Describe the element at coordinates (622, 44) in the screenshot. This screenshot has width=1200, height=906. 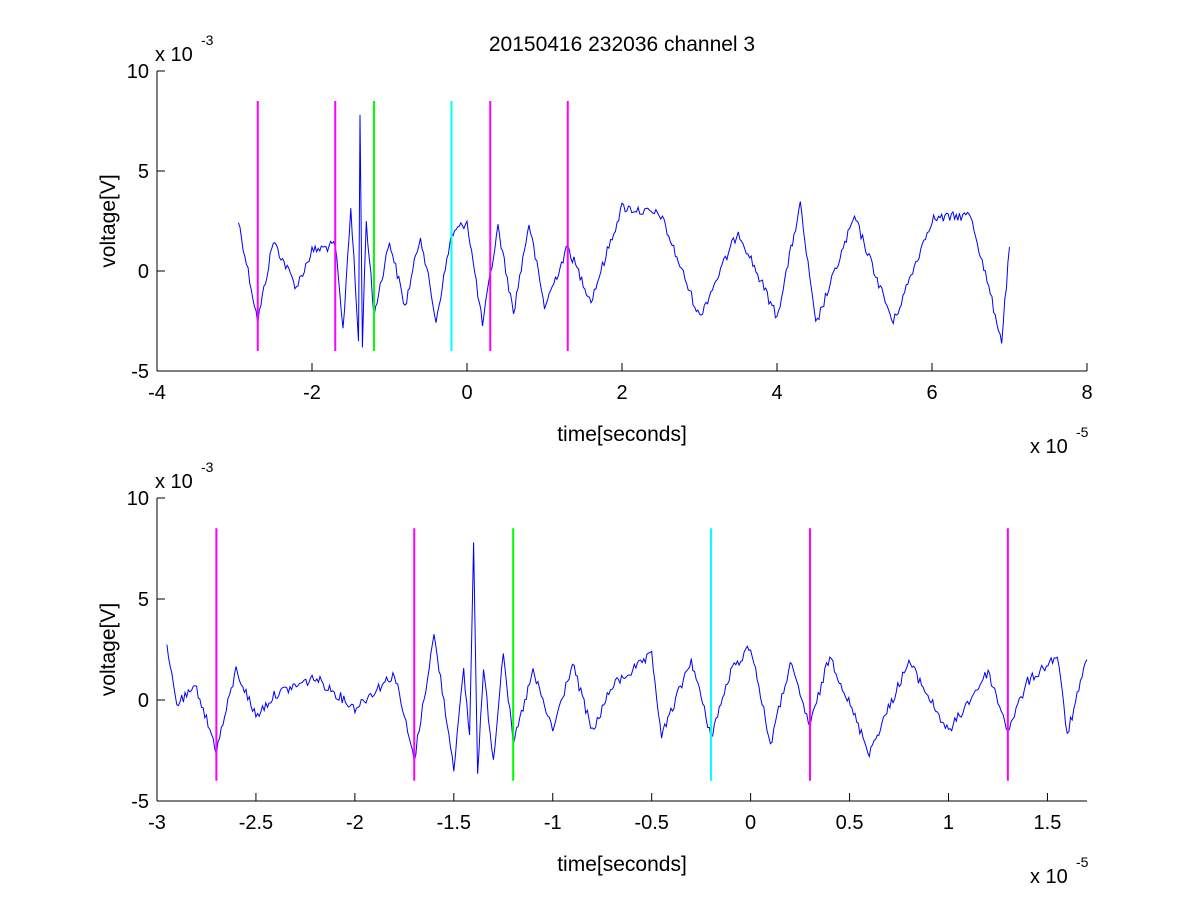
I see `chart-title: 20150416 232036 channel 3` at that location.